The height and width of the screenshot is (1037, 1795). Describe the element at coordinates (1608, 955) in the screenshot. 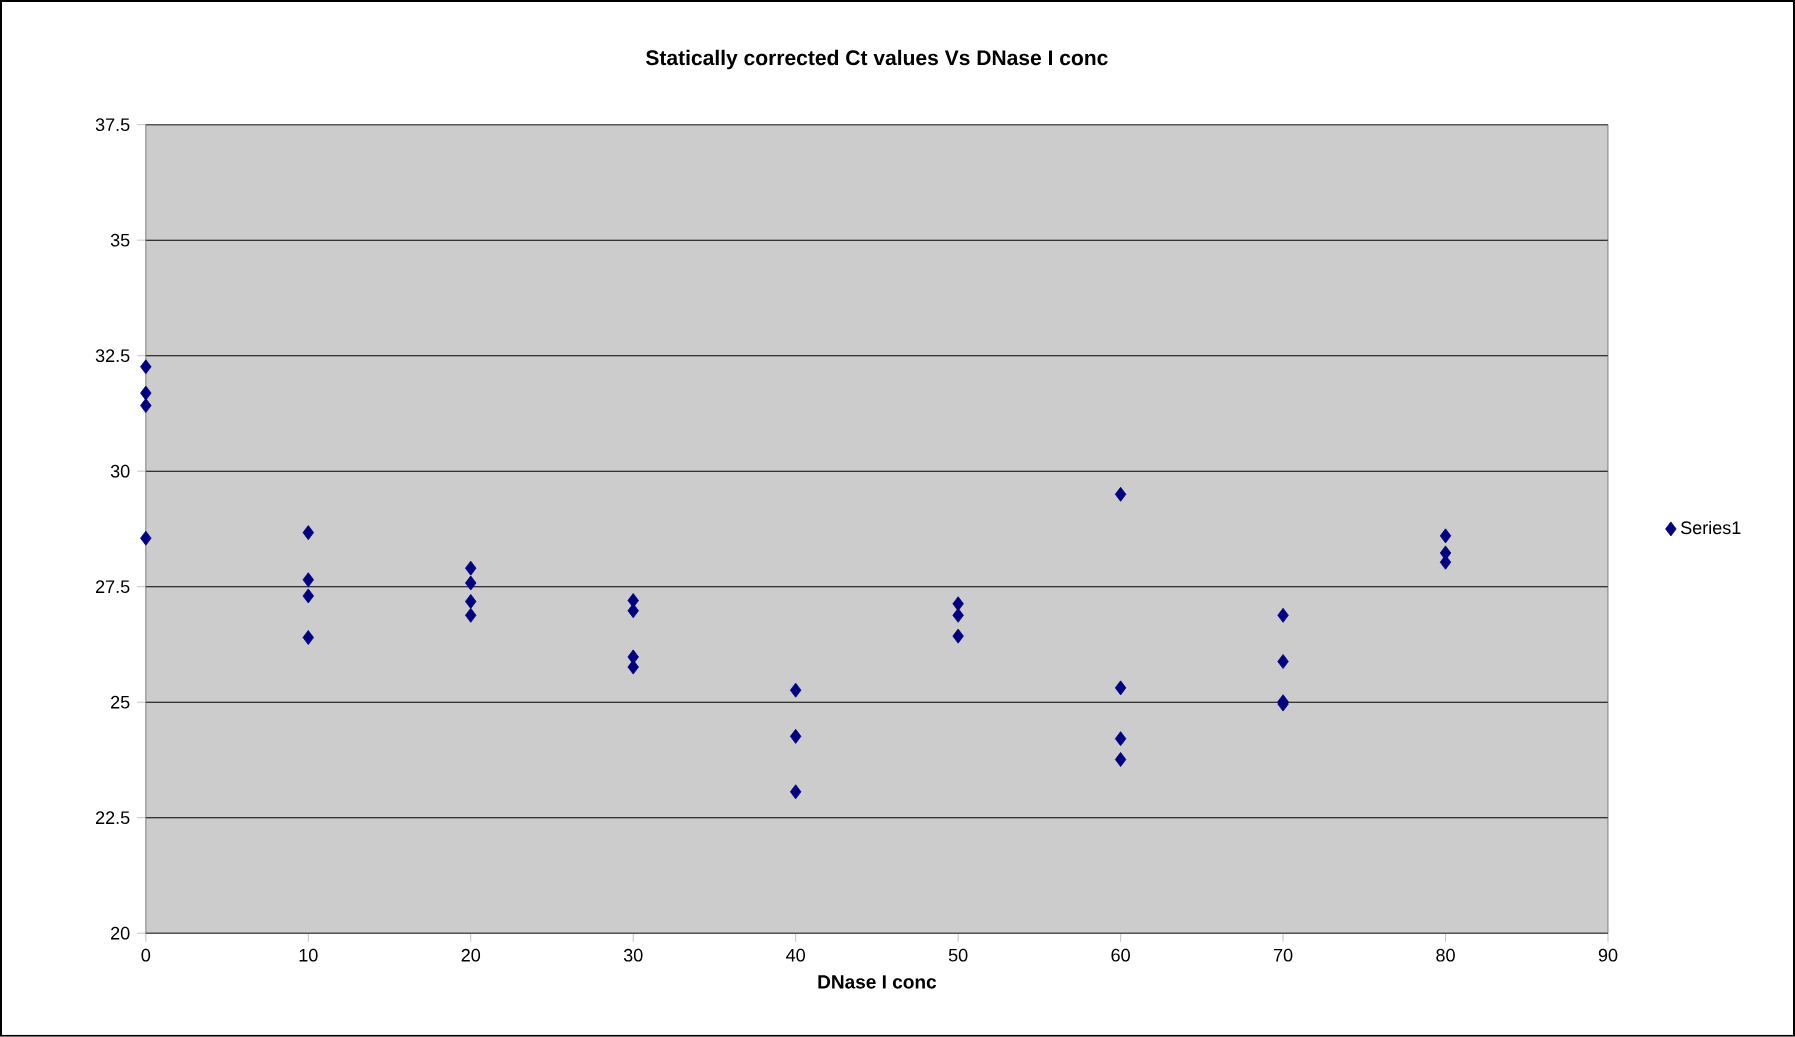

I see `x-tick-label: 90` at that location.